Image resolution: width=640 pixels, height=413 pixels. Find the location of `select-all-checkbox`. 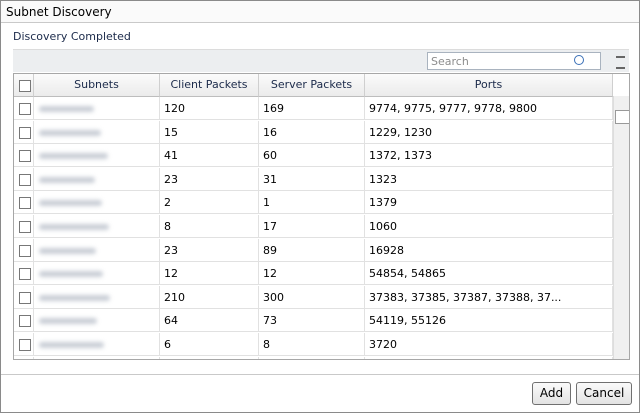

select-all-checkbox is located at coordinates (25, 86).